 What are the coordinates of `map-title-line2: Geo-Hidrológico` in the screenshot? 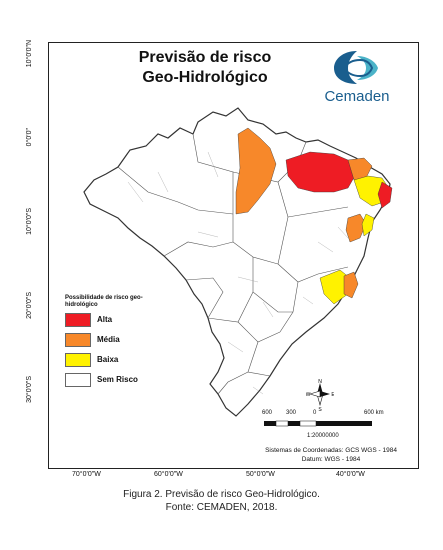 It's located at (205, 77).